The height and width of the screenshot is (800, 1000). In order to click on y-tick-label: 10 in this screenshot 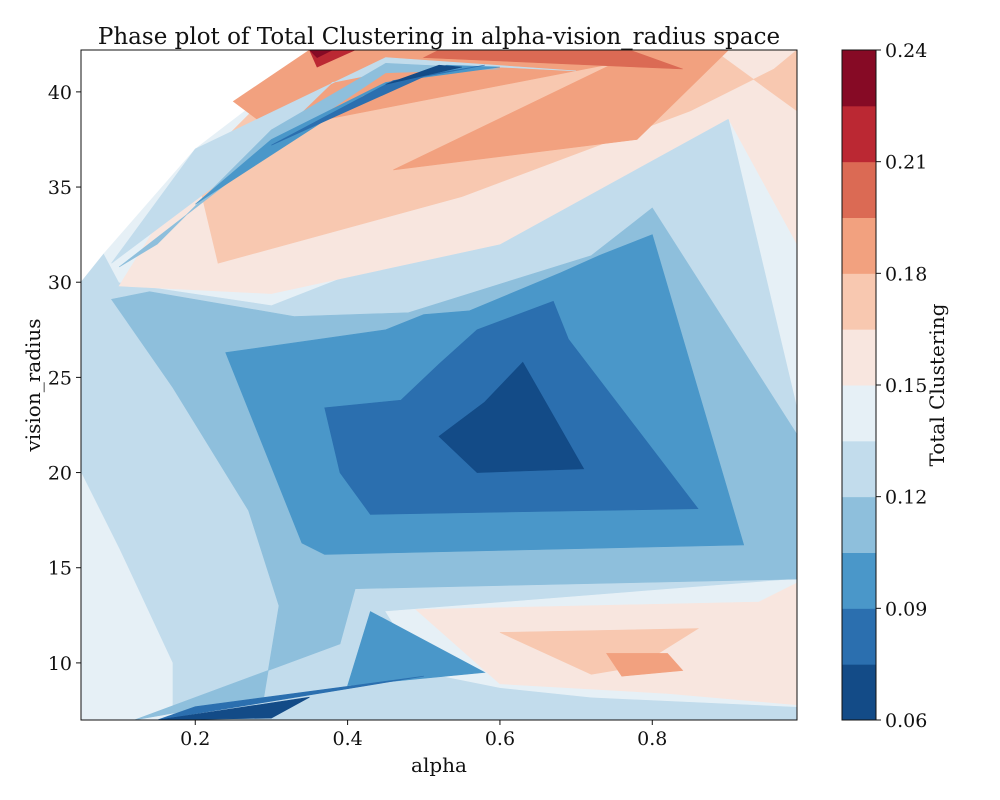, I will do `click(60, 664)`.